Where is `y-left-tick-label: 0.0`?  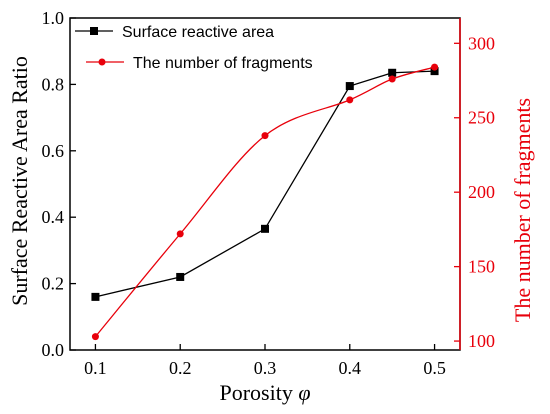 y-left-tick-label: 0.0 is located at coordinates (53, 350).